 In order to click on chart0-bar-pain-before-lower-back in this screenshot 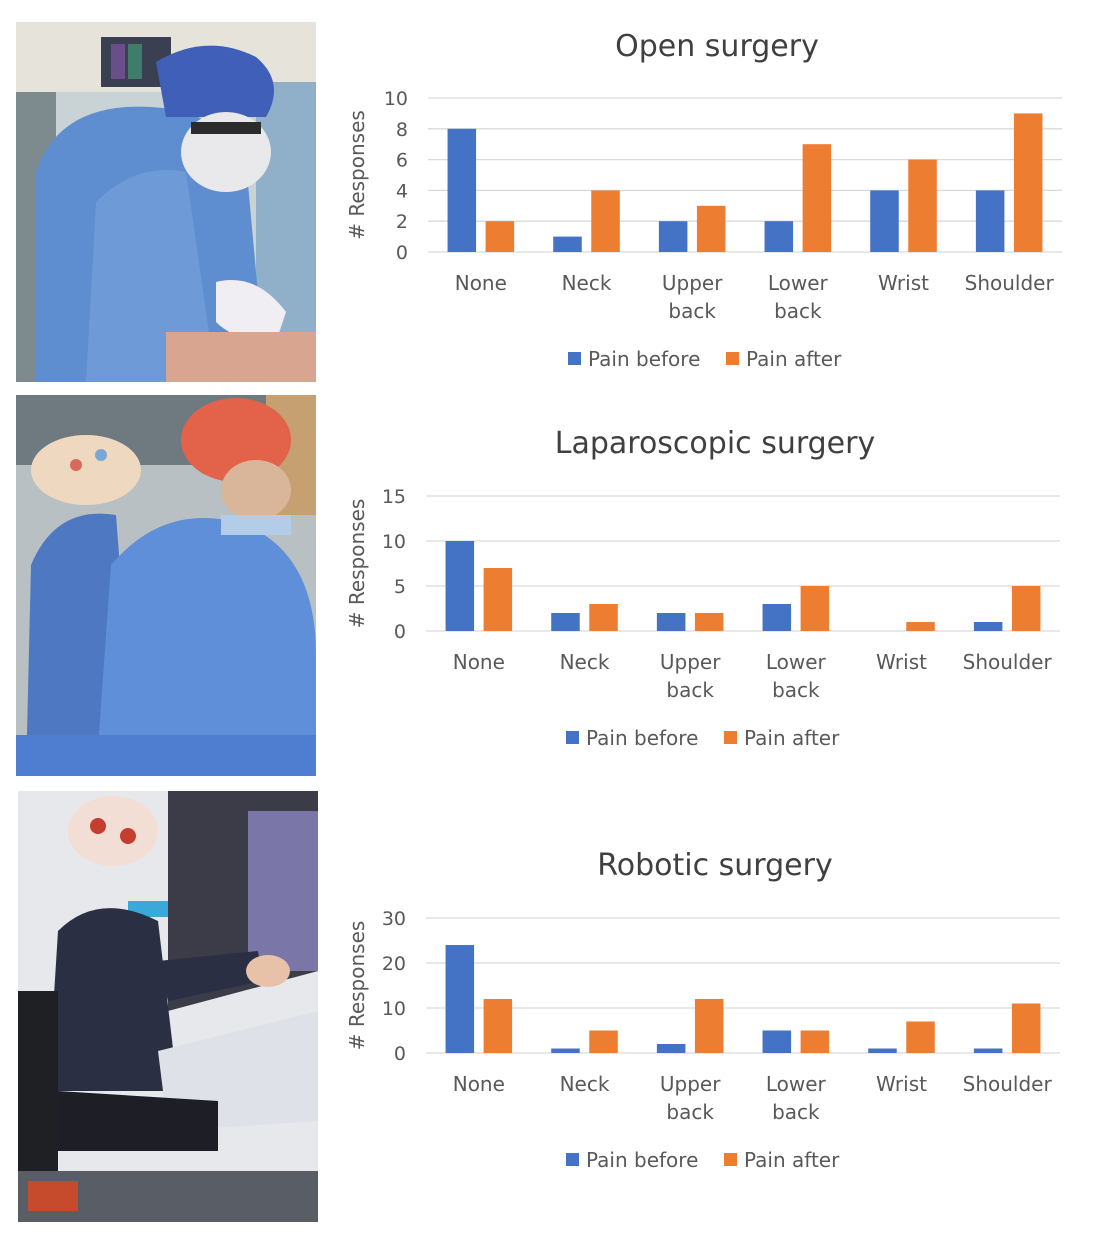, I will do `click(779, 236)`.